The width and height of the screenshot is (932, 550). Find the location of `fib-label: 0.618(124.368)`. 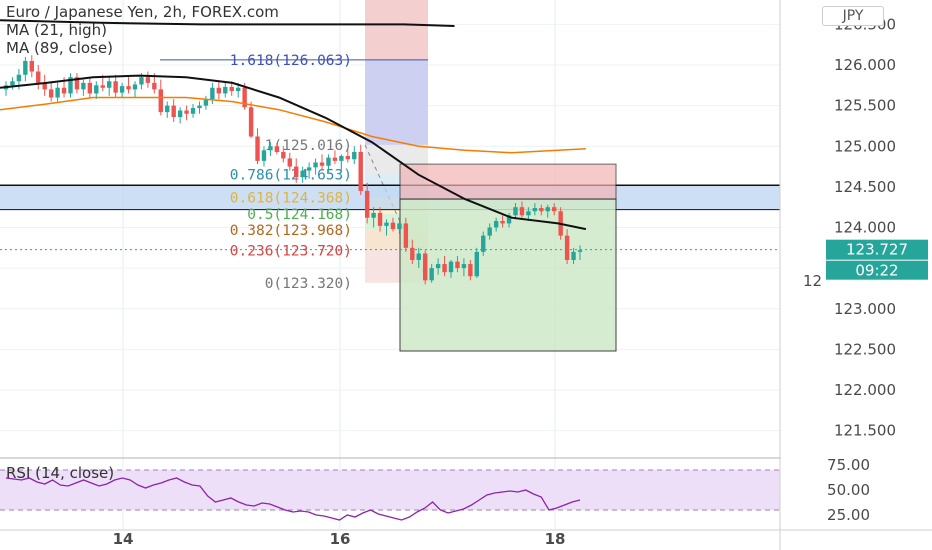

fib-label: 0.618(124.368) is located at coordinates (291, 199).